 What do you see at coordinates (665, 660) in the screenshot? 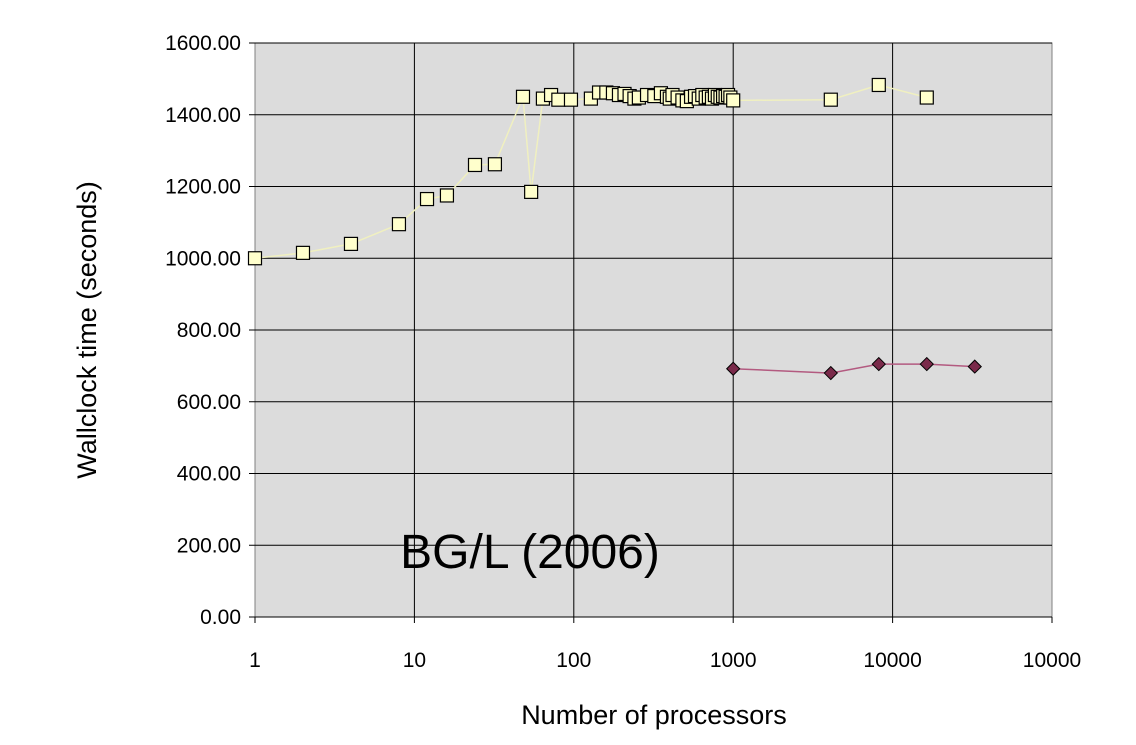
I see `x-tick-labels: 1 10 100 1000 10000 10000` at bounding box center [665, 660].